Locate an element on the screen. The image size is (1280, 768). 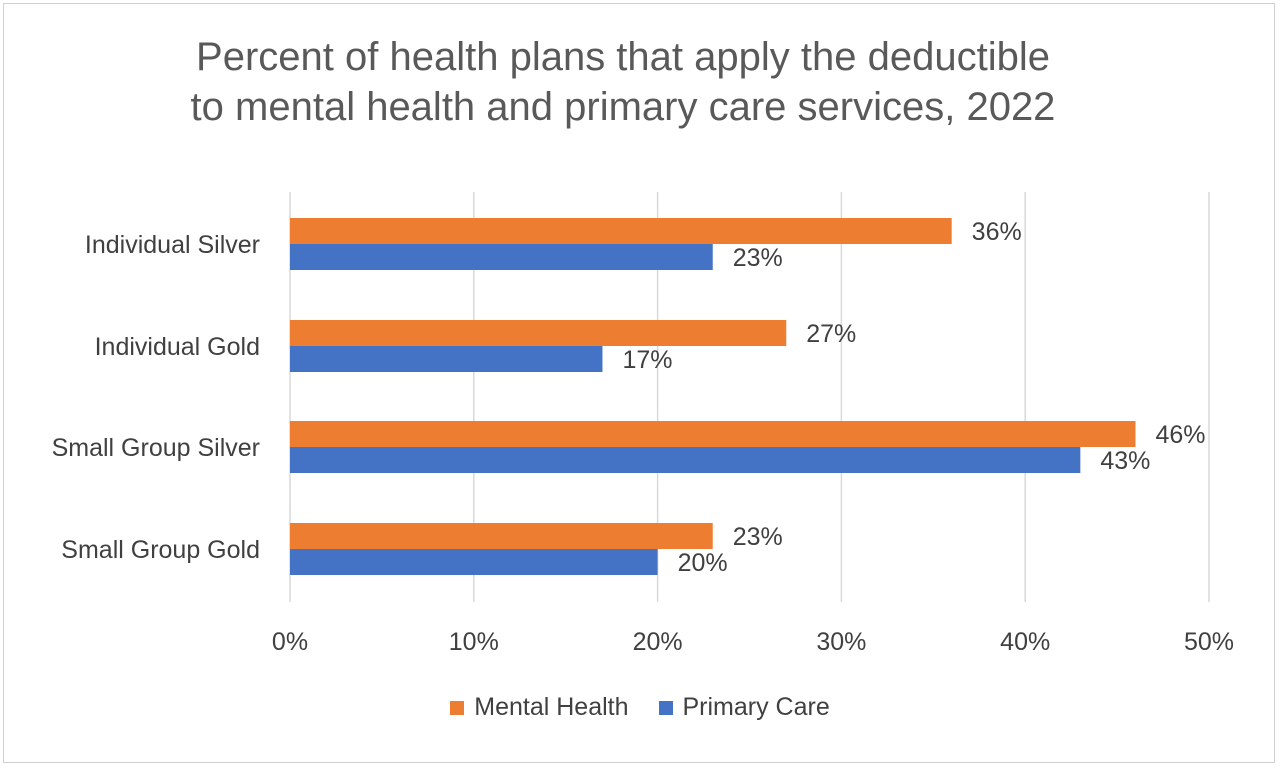
data-label-0-2: 46% is located at coordinates (1180, 435).